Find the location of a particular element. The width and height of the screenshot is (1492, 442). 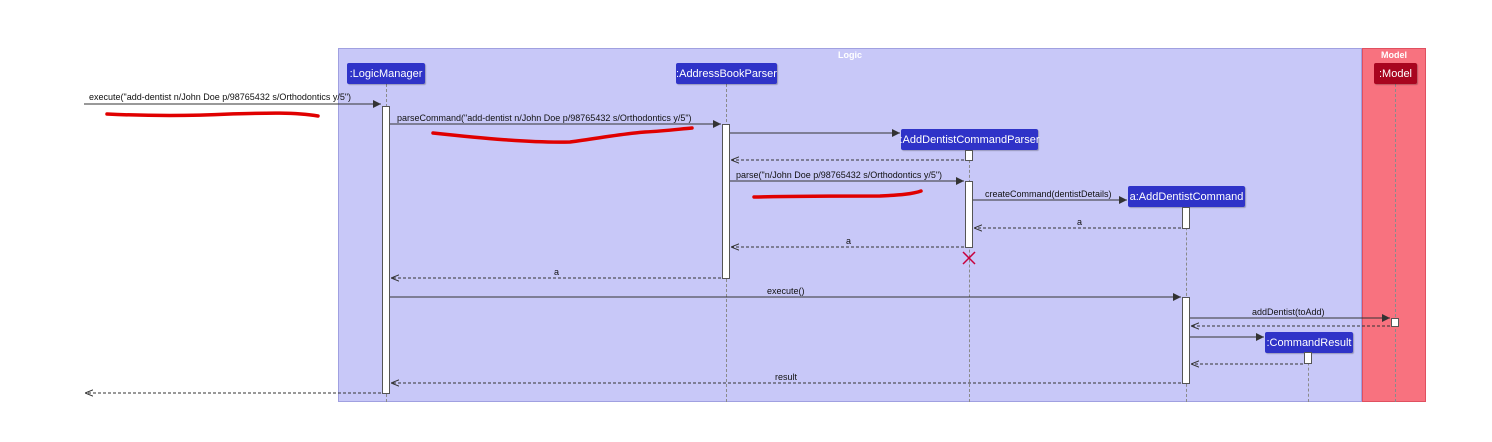

logic-manager-activation is located at coordinates (386, 250).